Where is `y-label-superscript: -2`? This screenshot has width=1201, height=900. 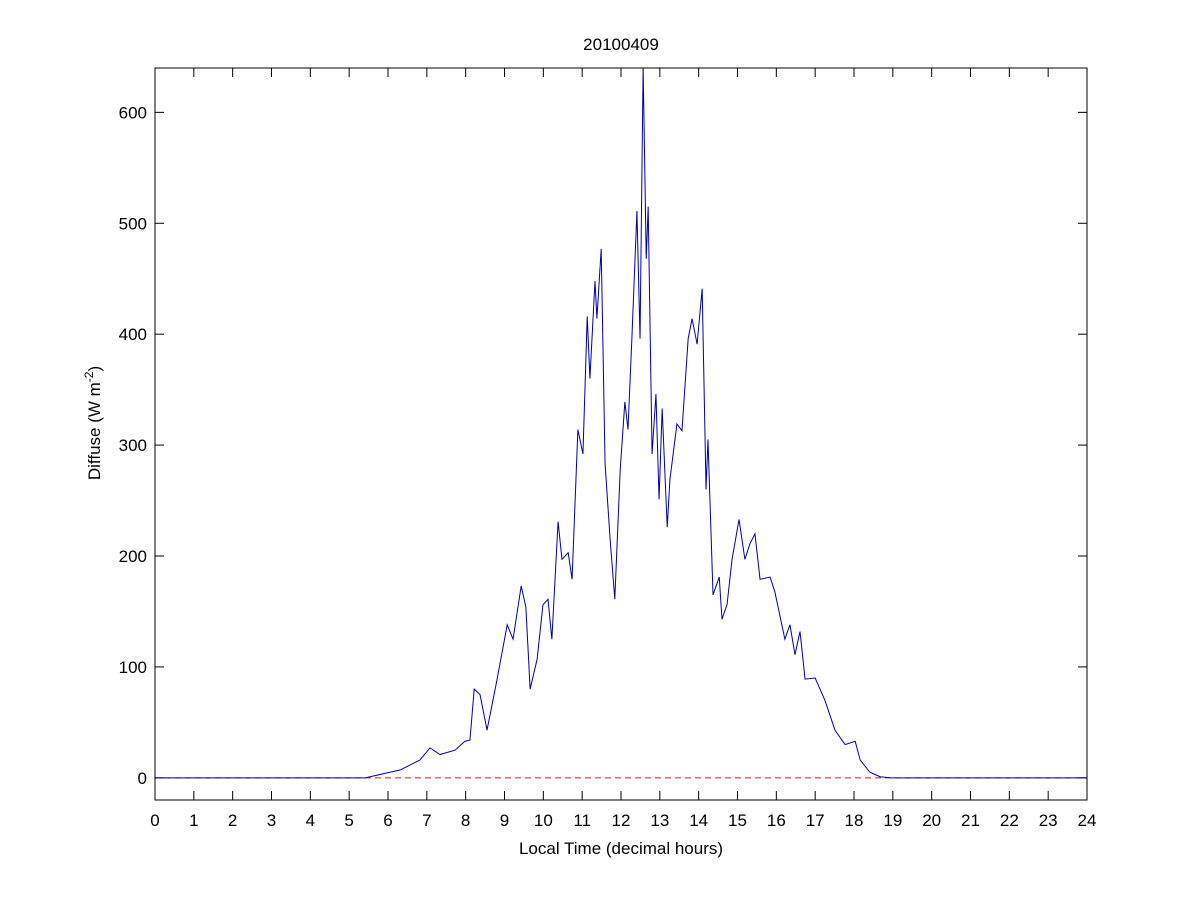
y-label-superscript: -2 is located at coordinates (89, 376).